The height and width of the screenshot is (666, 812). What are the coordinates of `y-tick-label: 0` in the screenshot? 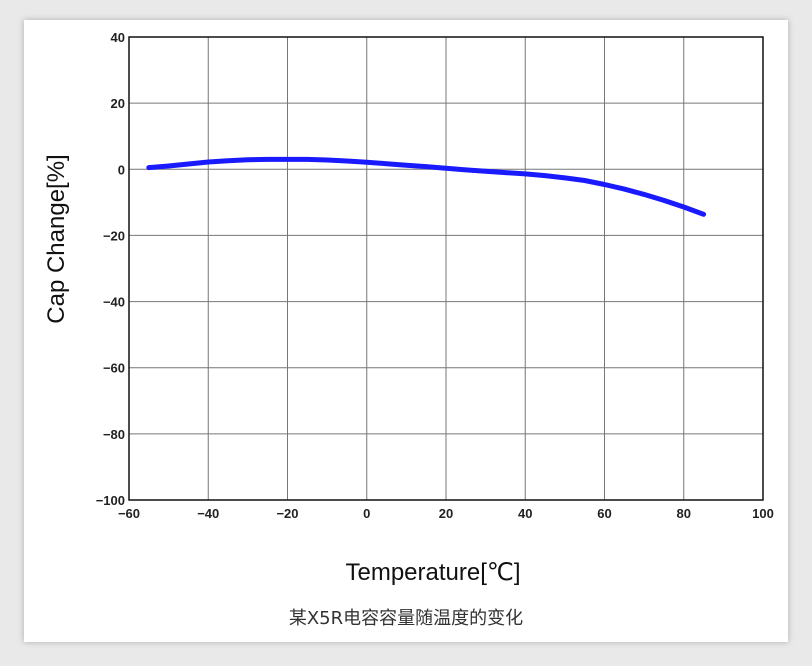 It's located at (121, 169).